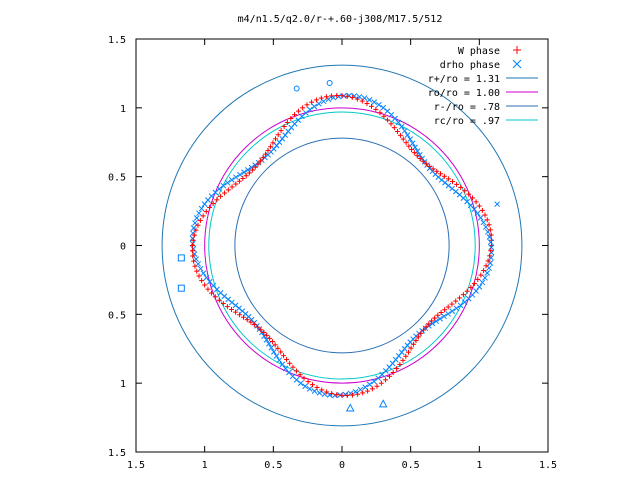 This screenshot has height=480, width=640. What do you see at coordinates (123, 109) in the screenshot?
I see `y-tick-label: 1` at bounding box center [123, 109].